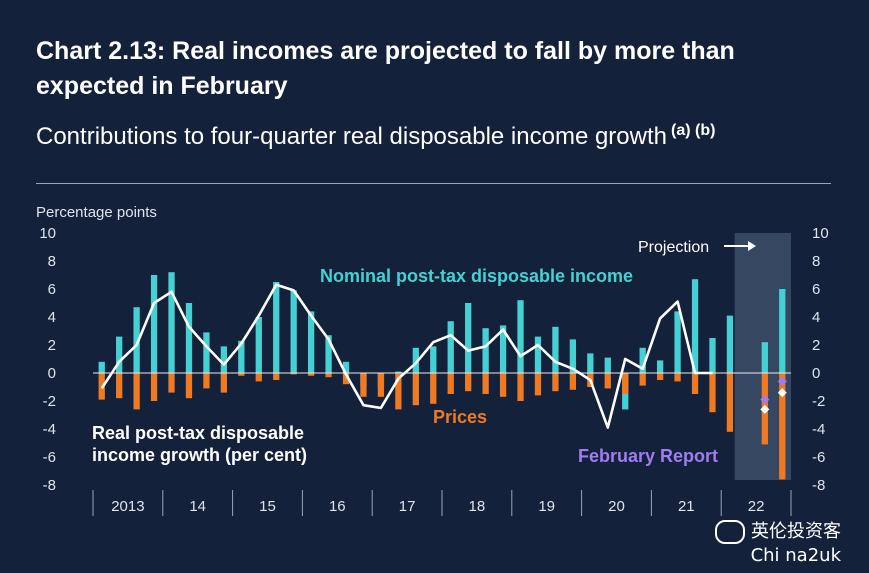 This screenshot has height=573, width=869. Describe the element at coordinates (816, 289) in the screenshot. I see `y-tick-label-right: 6` at that location.